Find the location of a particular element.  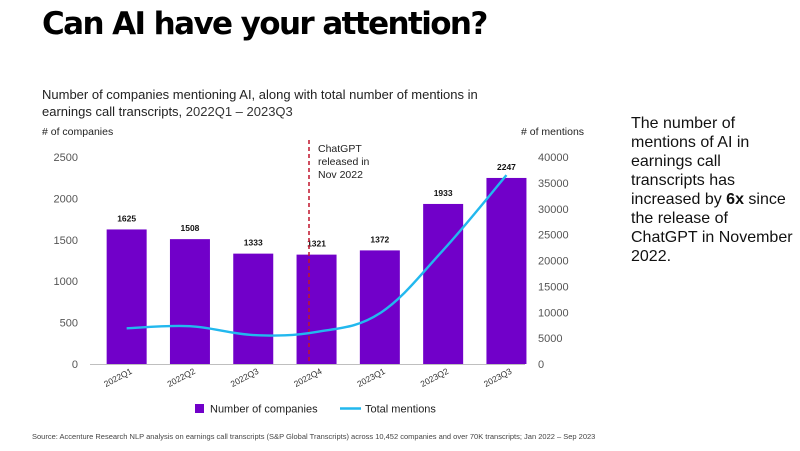

right-tick-label: 15000 is located at coordinates (553, 287).